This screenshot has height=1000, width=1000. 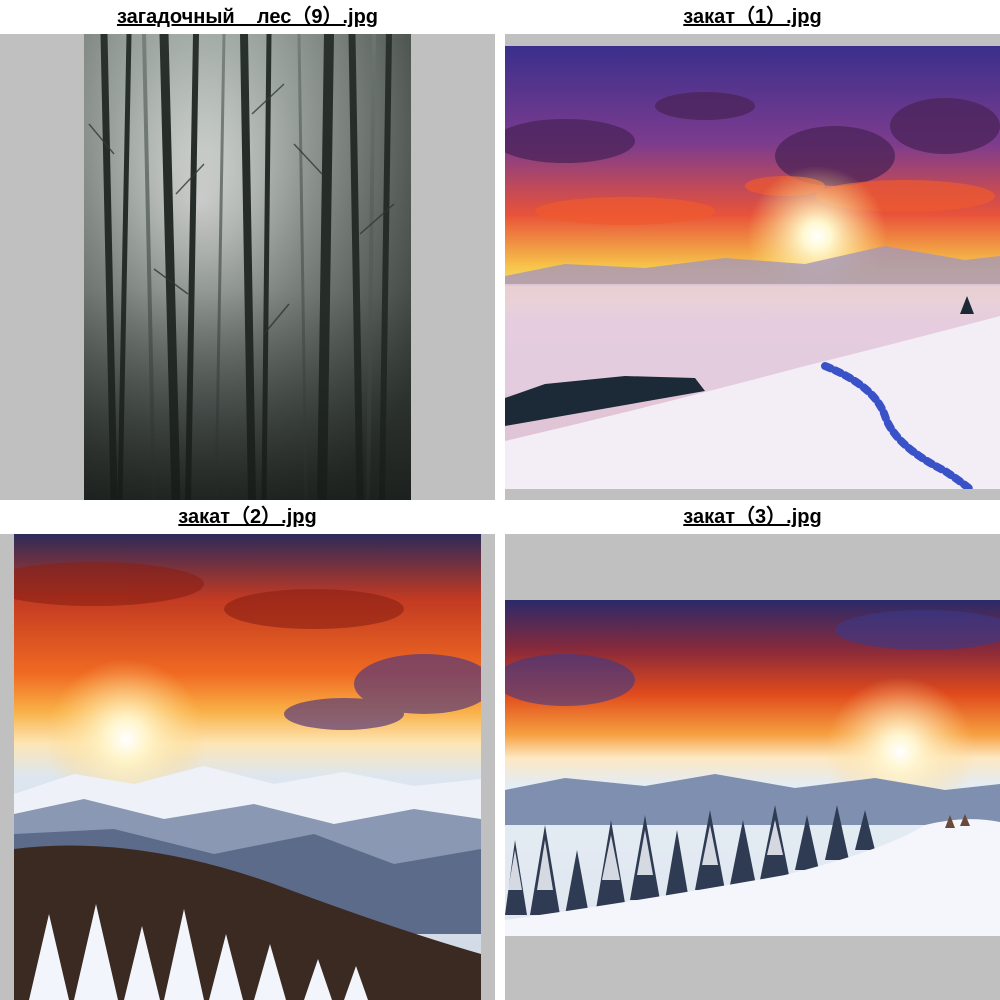 What do you see at coordinates (752, 17) in the screenshot?
I see `thumbnail-filename: закат（1）.jpg` at bounding box center [752, 17].